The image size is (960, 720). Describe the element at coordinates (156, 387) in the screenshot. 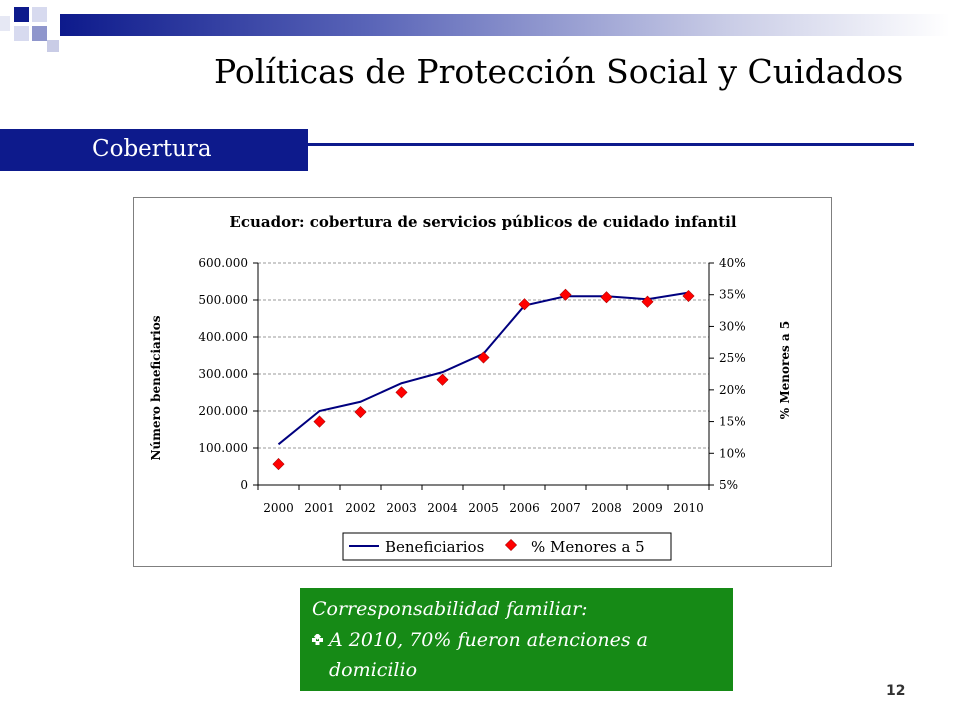

I see `y-axis-label: Número beneficiarios` at that location.